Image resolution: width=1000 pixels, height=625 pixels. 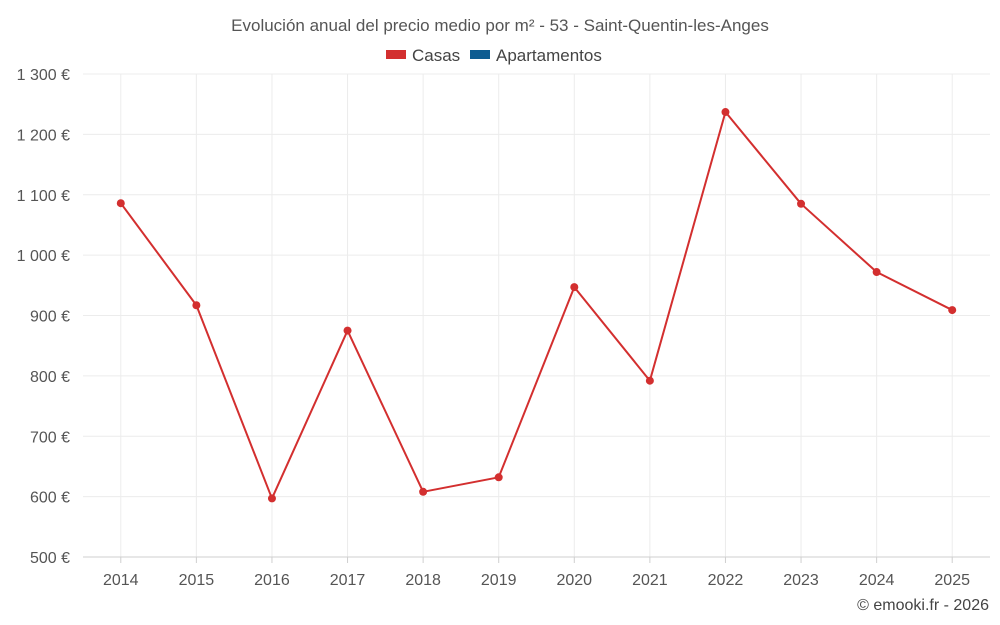 I want to click on x-tick-label: 2022, so click(x=726, y=580).